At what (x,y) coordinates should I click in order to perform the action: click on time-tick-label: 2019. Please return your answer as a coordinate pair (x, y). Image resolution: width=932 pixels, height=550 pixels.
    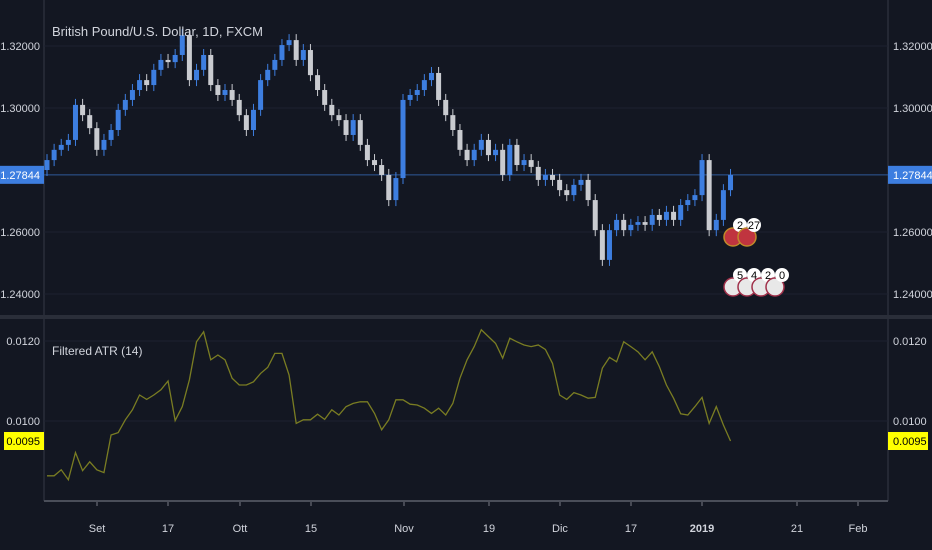
    Looking at the image, I should click on (702, 529).